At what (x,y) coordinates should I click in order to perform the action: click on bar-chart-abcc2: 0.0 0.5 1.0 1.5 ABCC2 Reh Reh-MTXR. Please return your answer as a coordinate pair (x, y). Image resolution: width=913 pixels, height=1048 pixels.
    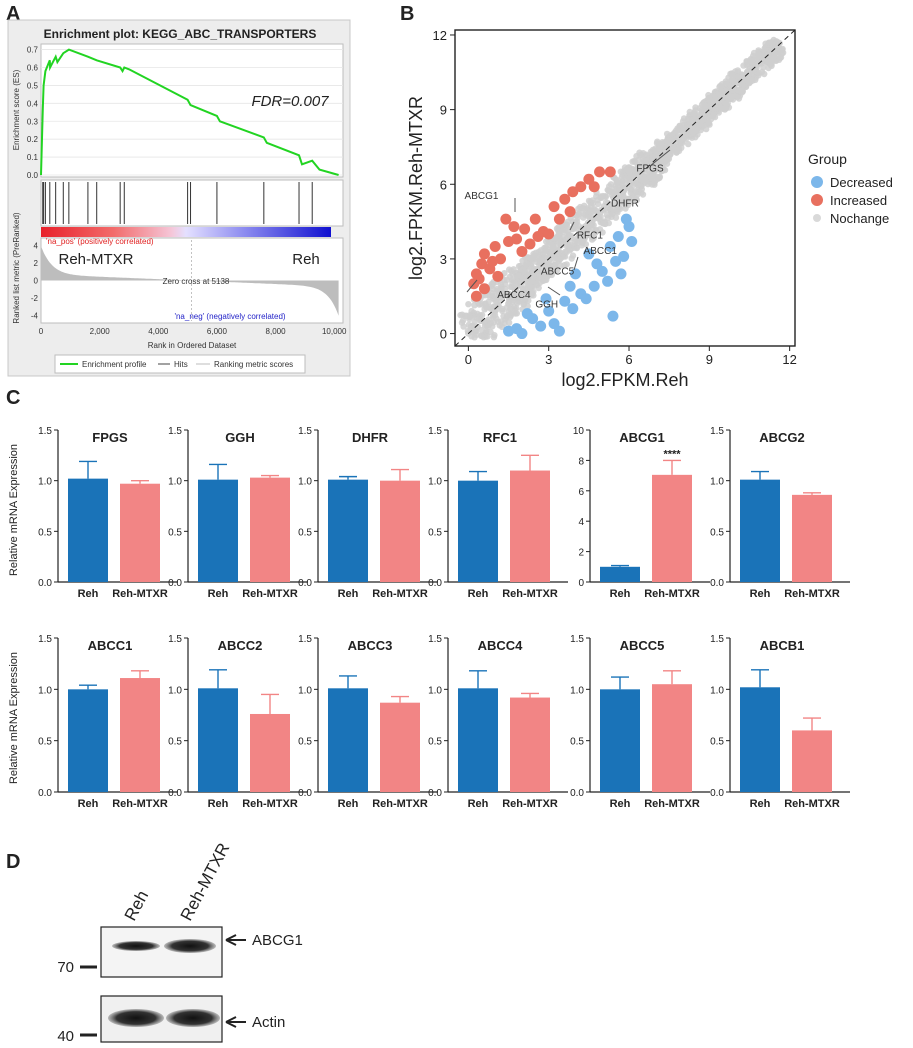
    Looking at the image, I should click on (238, 722).